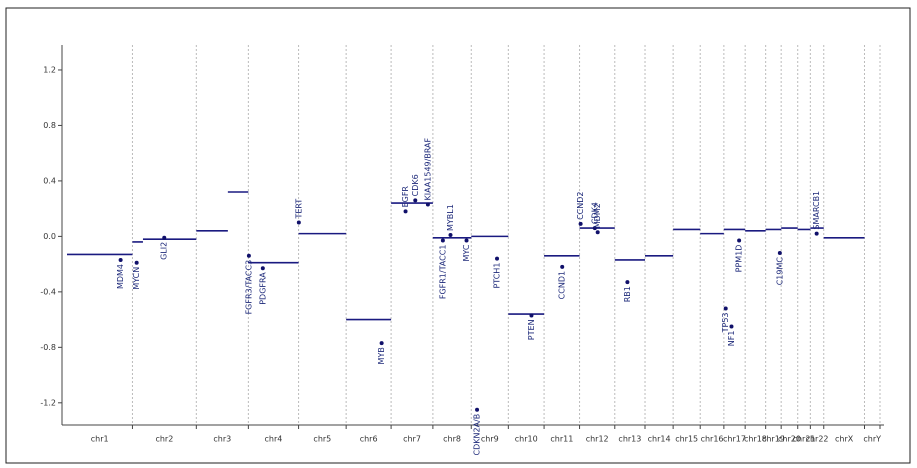  Describe the element at coordinates (49, 180) in the screenshot. I see `y-tick-label: 0.4` at that location.